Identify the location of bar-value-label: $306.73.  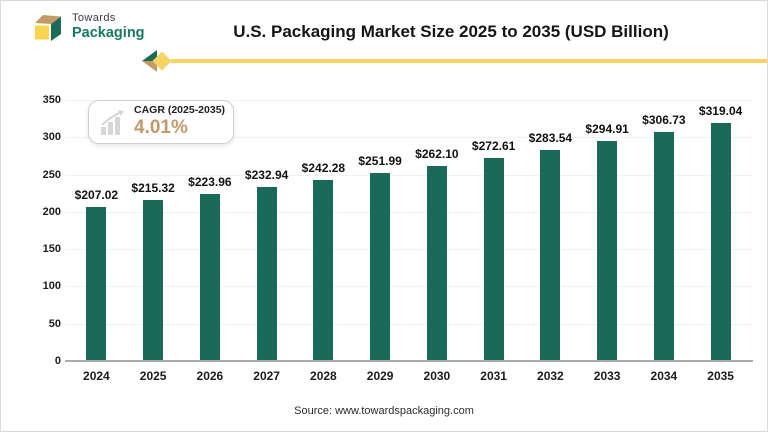
(664, 120).